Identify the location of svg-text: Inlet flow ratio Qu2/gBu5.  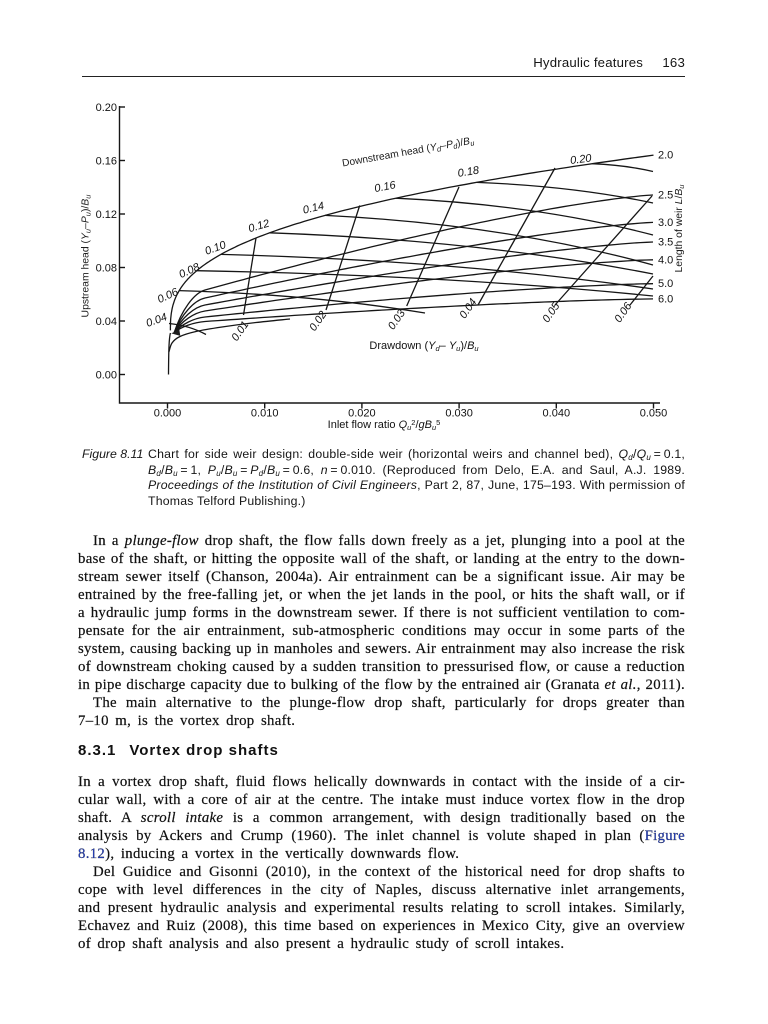
(384, 424).